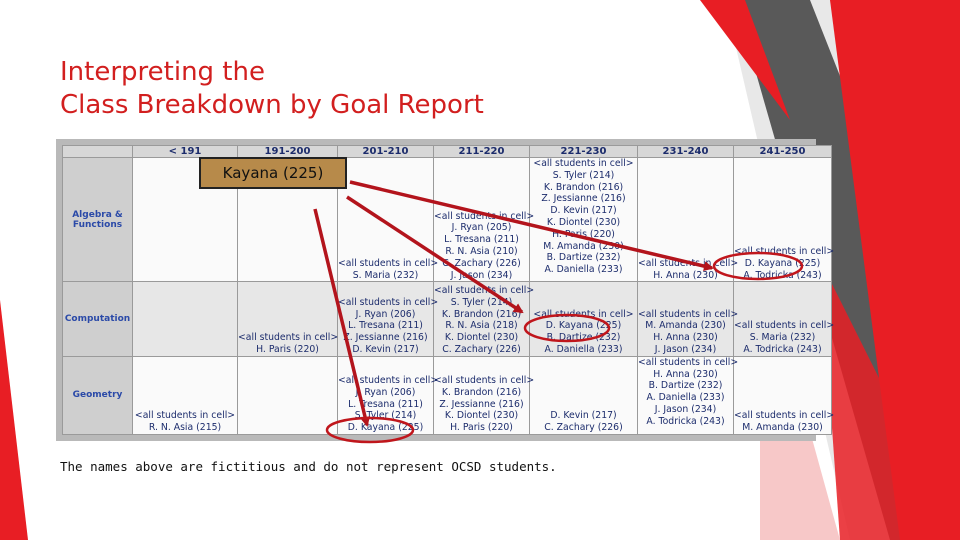 This screenshot has width=960, height=540. I want to click on red-facet-bottom, so click(890, 400).